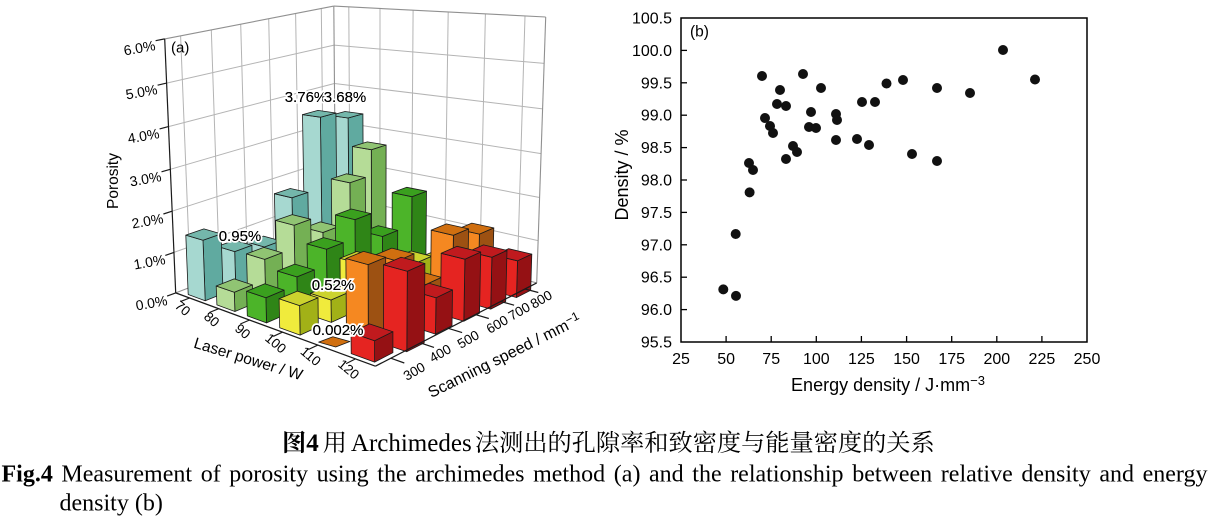 The height and width of the screenshot is (524, 1215). What do you see at coordinates (656, 116) in the screenshot?
I see `svg-text: 99.0` at bounding box center [656, 116].